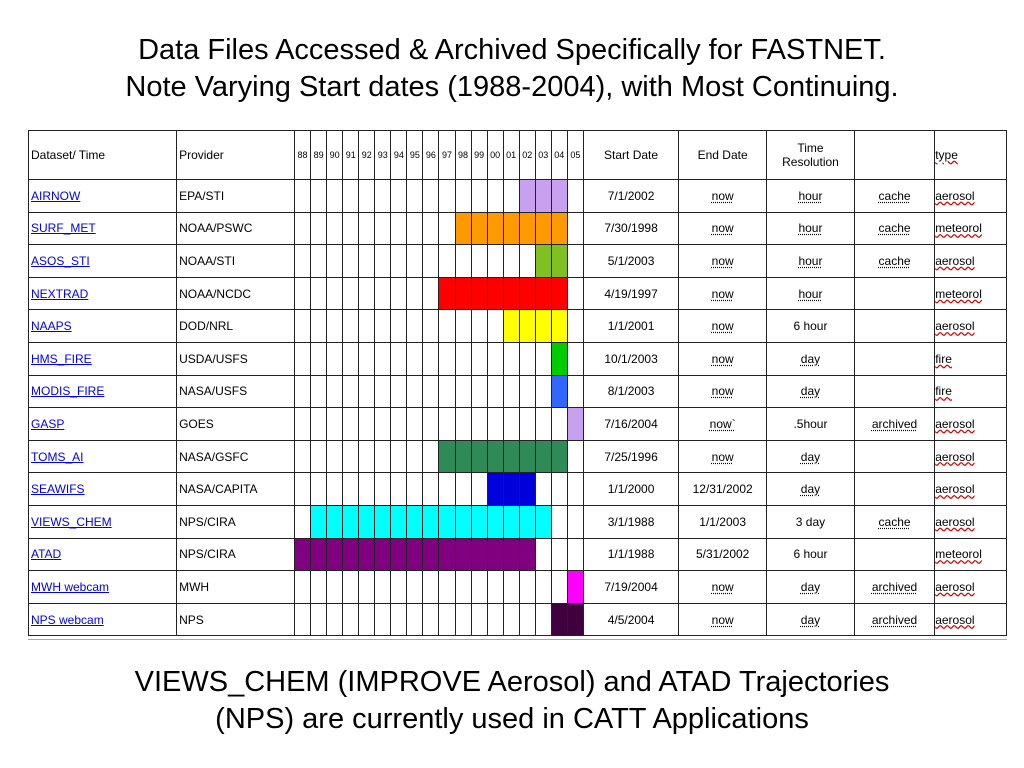 This screenshot has height=768, width=1024. What do you see at coordinates (517, 196) in the screenshot?
I see `table-row: AIRNOW EPA/STI 7/1/2002 now hour cache aerosol` at bounding box center [517, 196].